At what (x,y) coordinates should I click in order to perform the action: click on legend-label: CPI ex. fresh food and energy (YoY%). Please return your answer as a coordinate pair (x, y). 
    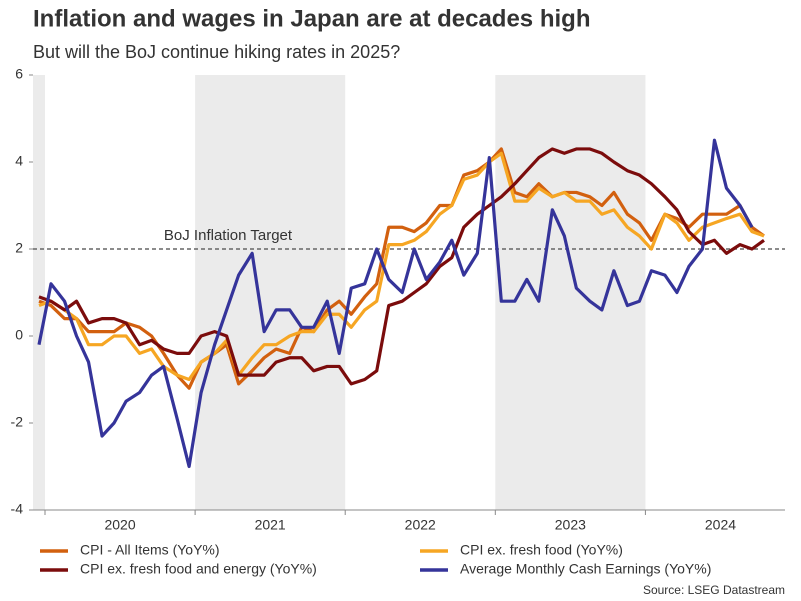
    Looking at the image, I should click on (198, 569).